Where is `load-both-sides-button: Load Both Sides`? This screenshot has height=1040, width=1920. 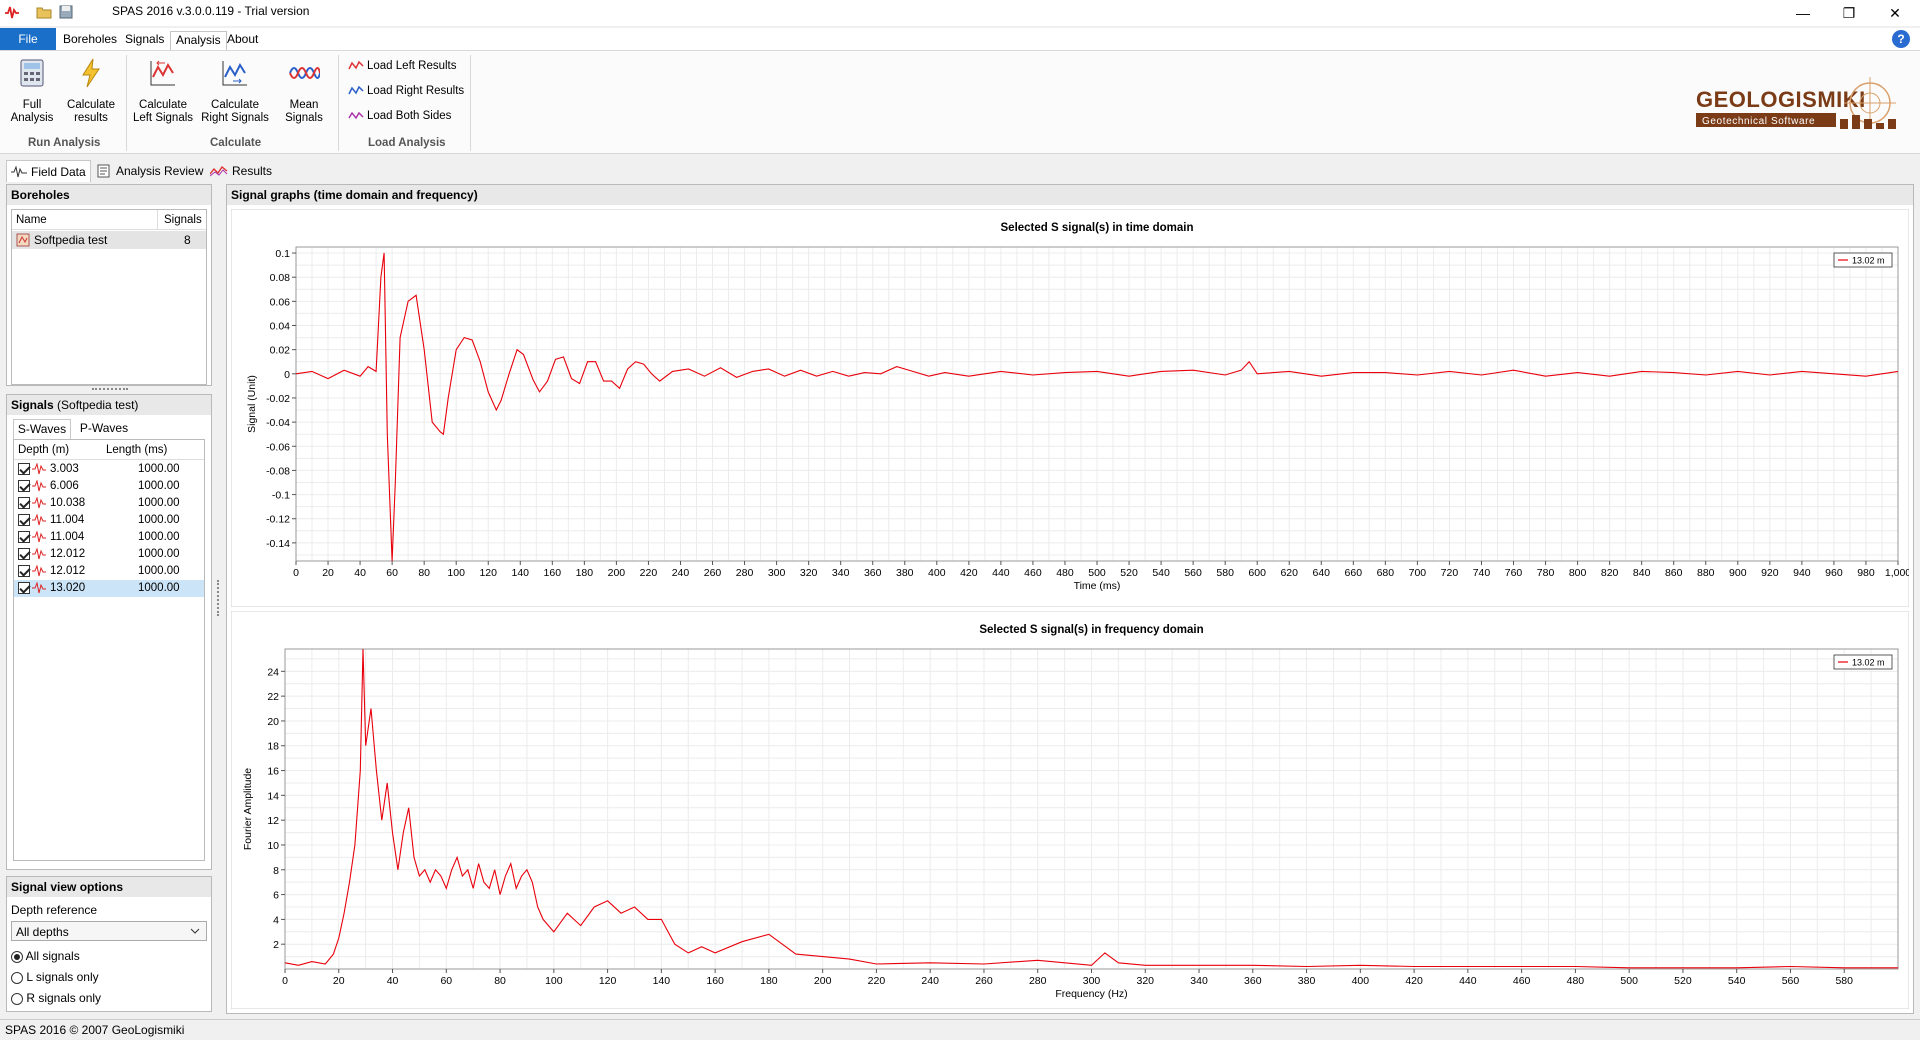 load-both-sides-button: Load Both Sides is located at coordinates (399, 116).